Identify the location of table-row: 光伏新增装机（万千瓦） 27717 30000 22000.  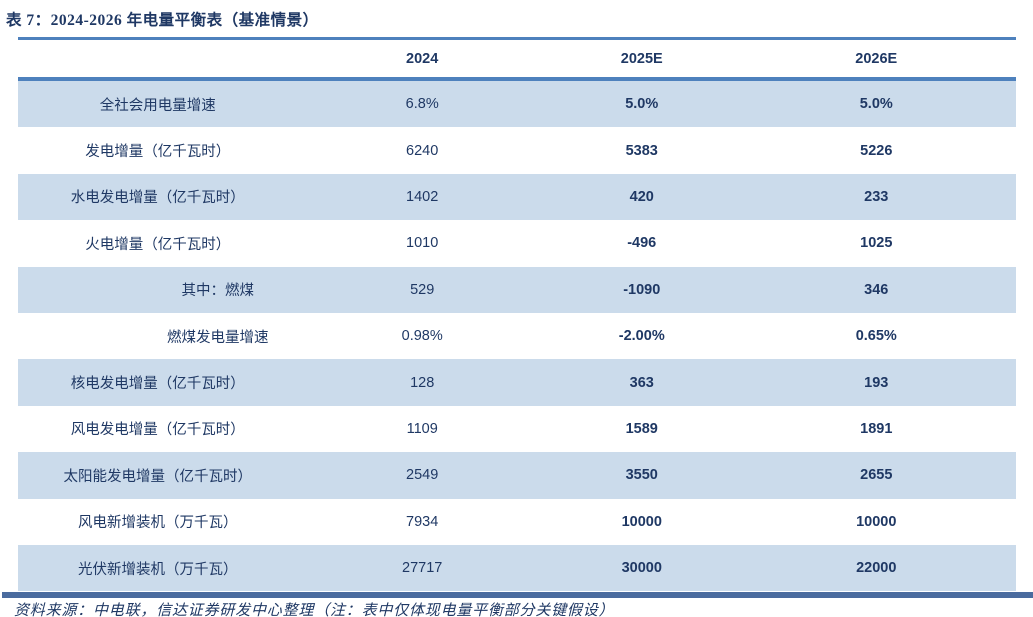
(517, 568).